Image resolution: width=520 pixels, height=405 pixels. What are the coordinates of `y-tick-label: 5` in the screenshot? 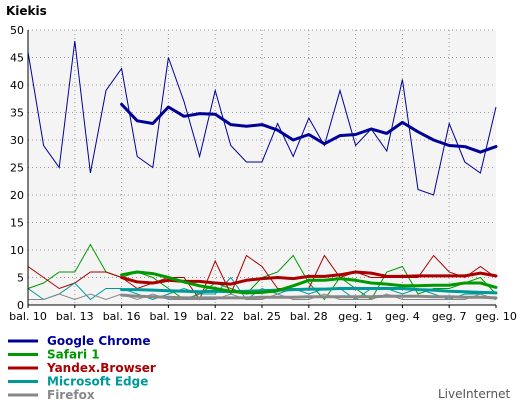 It's located at (20, 278).